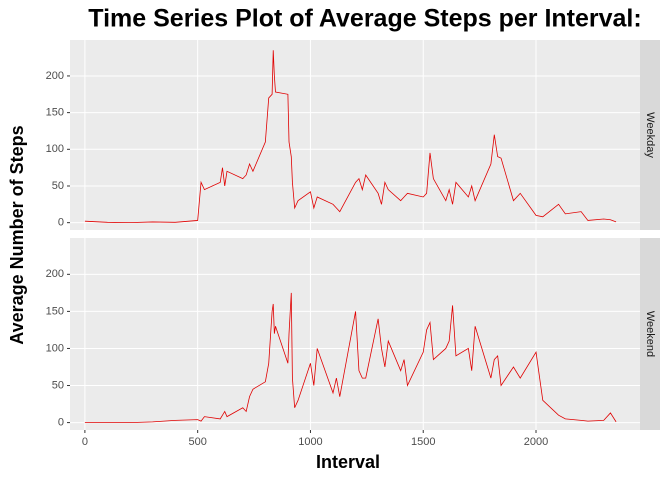 This screenshot has height=480, width=672. What do you see at coordinates (197, 442) in the screenshot?
I see `x-tick-label: 500` at bounding box center [197, 442].